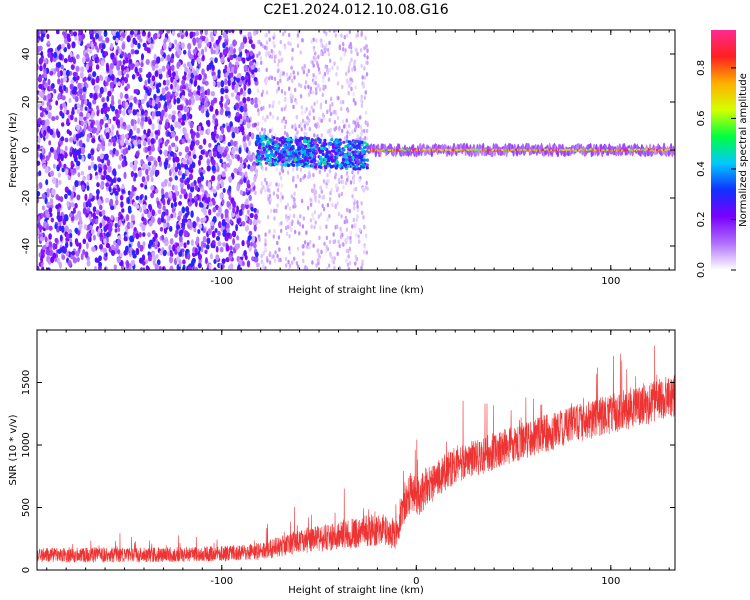  What do you see at coordinates (26, 54) in the screenshot?
I see `y-tick-label: 40` at bounding box center [26, 54].